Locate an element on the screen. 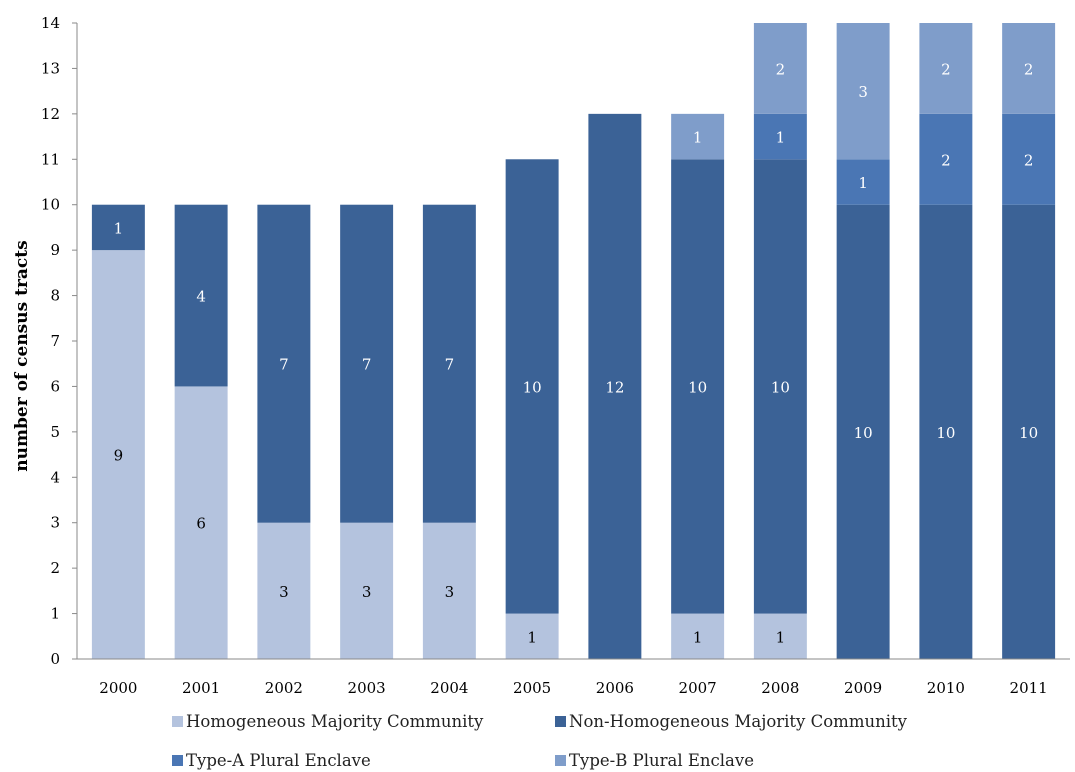 The image size is (1075, 772). legend-label: Homogeneous Majority Community is located at coordinates (335, 721).